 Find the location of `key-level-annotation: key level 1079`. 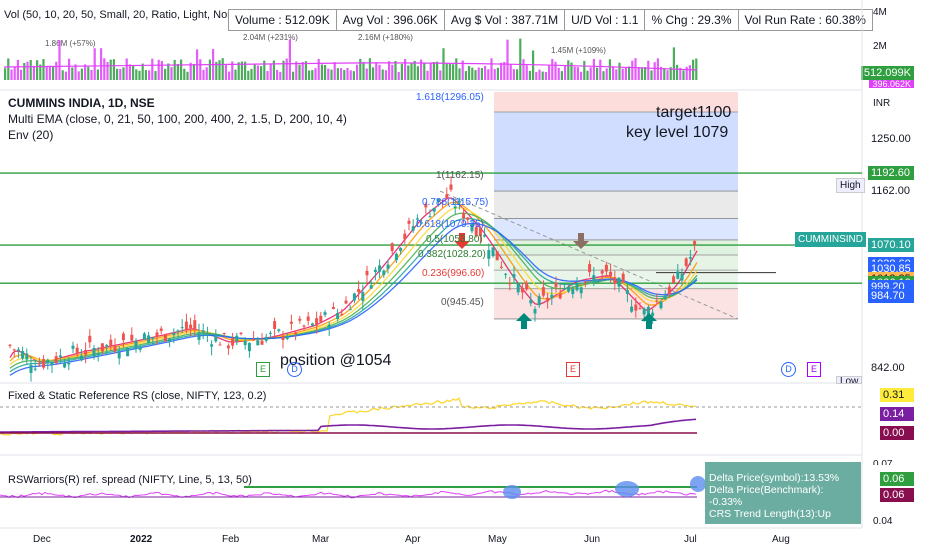

key-level-annotation: key level 1079 is located at coordinates (677, 132).